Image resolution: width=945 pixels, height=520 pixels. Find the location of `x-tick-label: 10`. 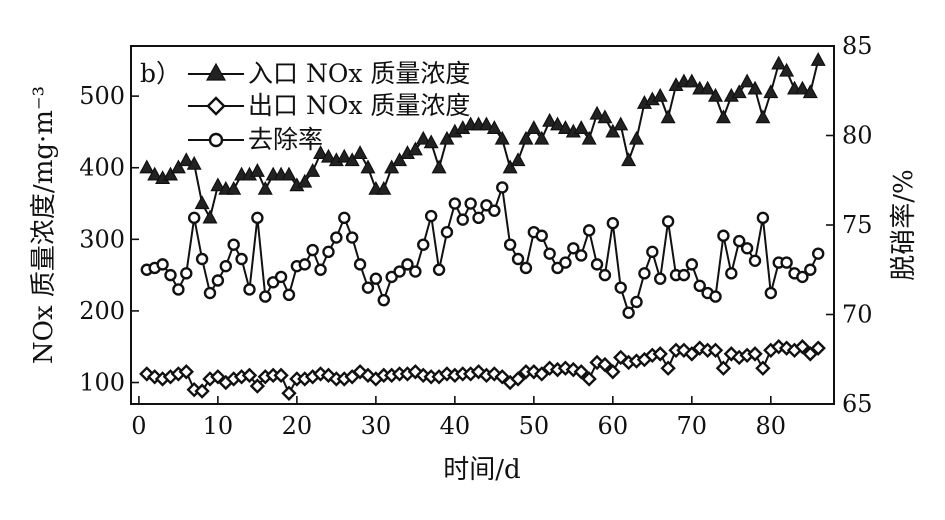

x-tick-label: 10 is located at coordinates (218, 426).